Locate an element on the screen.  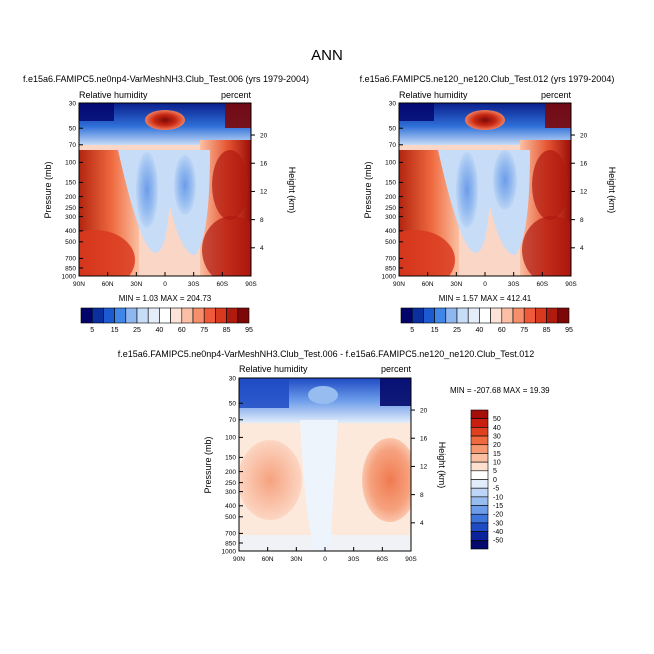
x-tick-label: 30S is located at coordinates (194, 284).